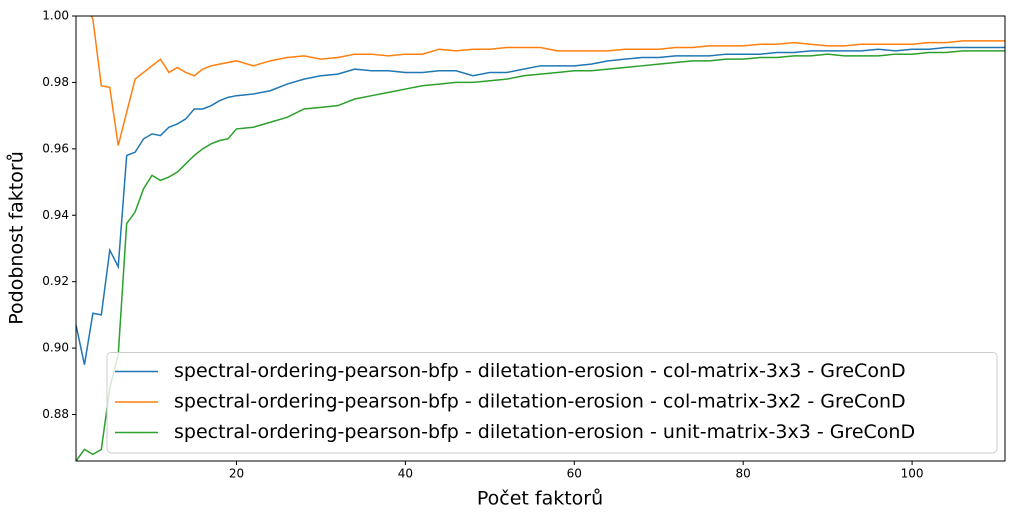 This screenshot has width=1015, height=525. I want to click on y-tick-label: 0.88, so click(55, 414).